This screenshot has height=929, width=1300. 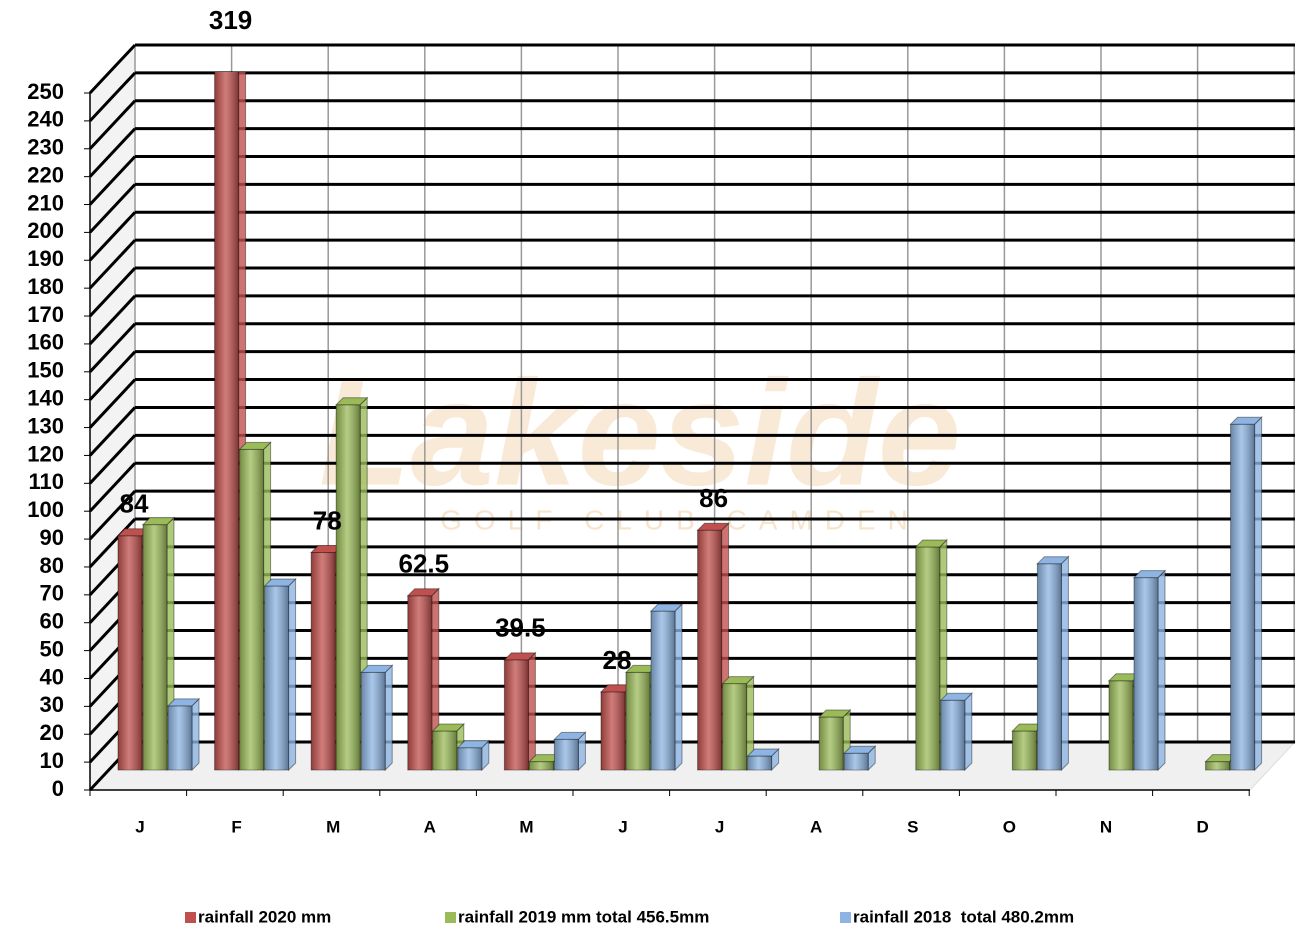 I want to click on y-tick-label: 240, so click(x=45, y=119).